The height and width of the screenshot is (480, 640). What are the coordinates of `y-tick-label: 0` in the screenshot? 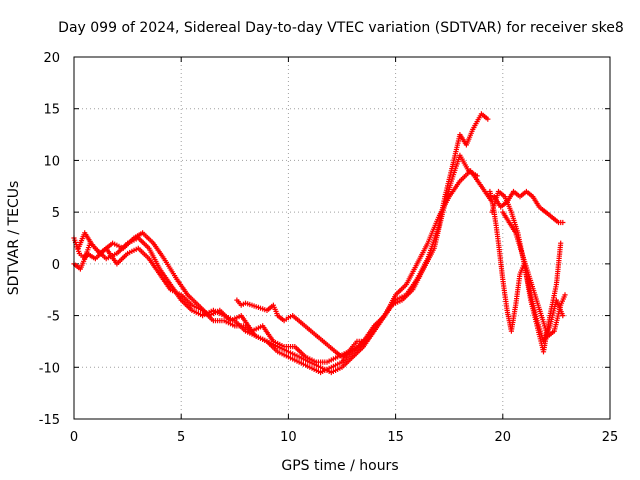 It's located at (56, 265).